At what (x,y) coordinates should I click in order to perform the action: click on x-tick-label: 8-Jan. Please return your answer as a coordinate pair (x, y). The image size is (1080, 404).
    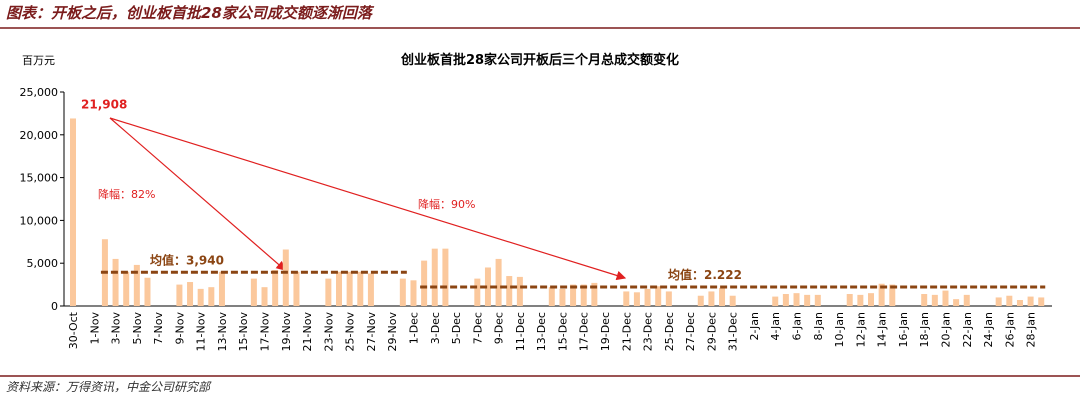
    Looking at the image, I should click on (818, 326).